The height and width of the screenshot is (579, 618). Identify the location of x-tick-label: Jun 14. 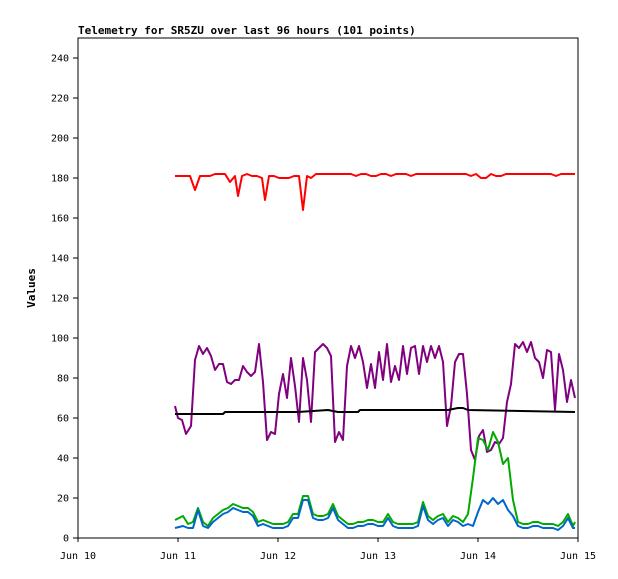
(478, 556).